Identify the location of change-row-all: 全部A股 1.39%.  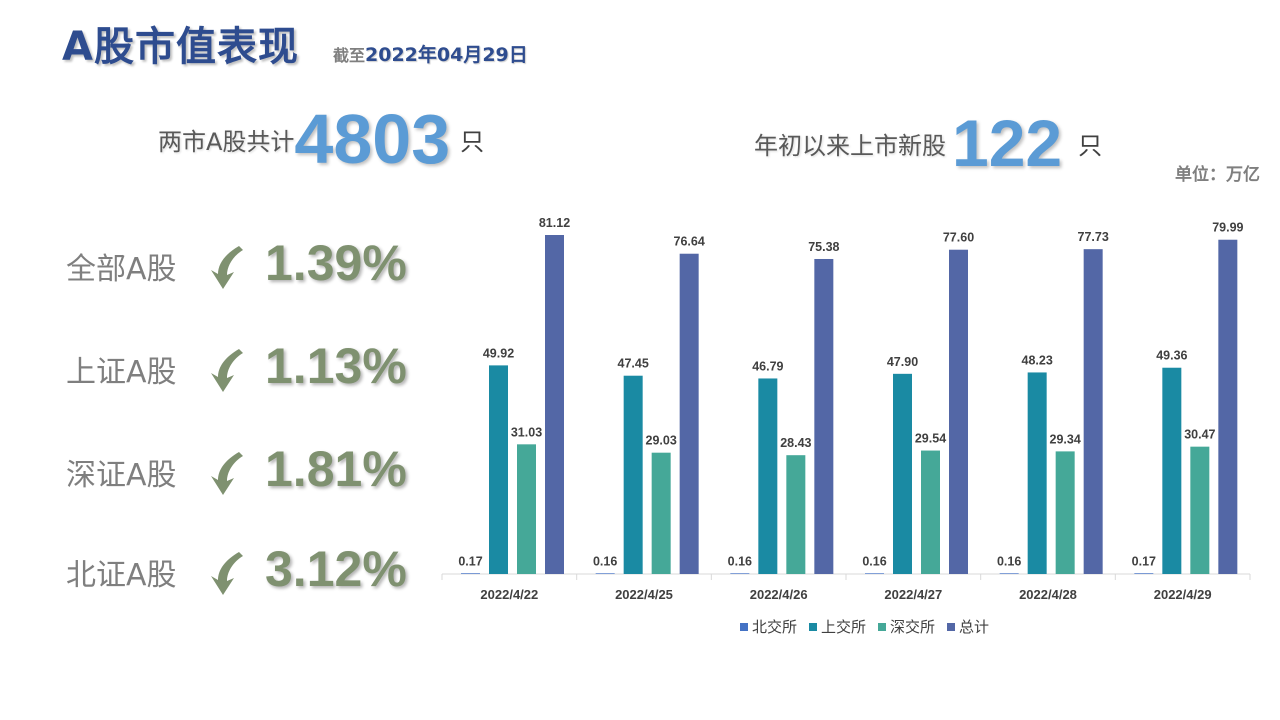
(246, 265).